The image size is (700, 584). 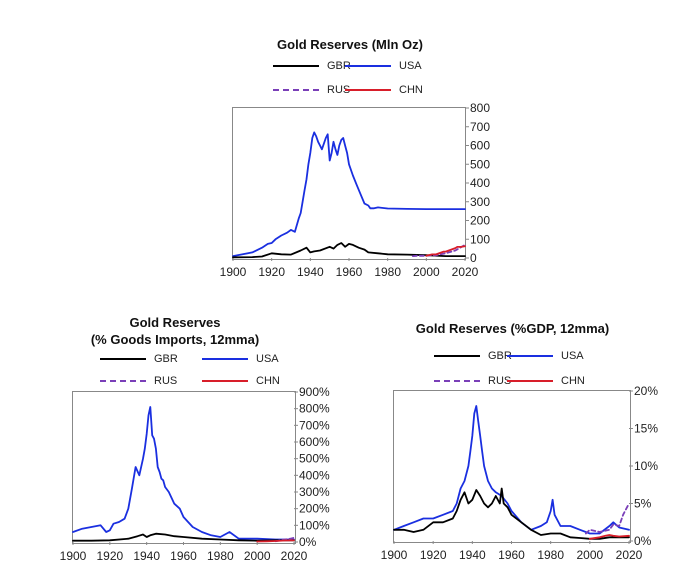 I want to click on y-tick-label: 100, so click(x=480, y=239).